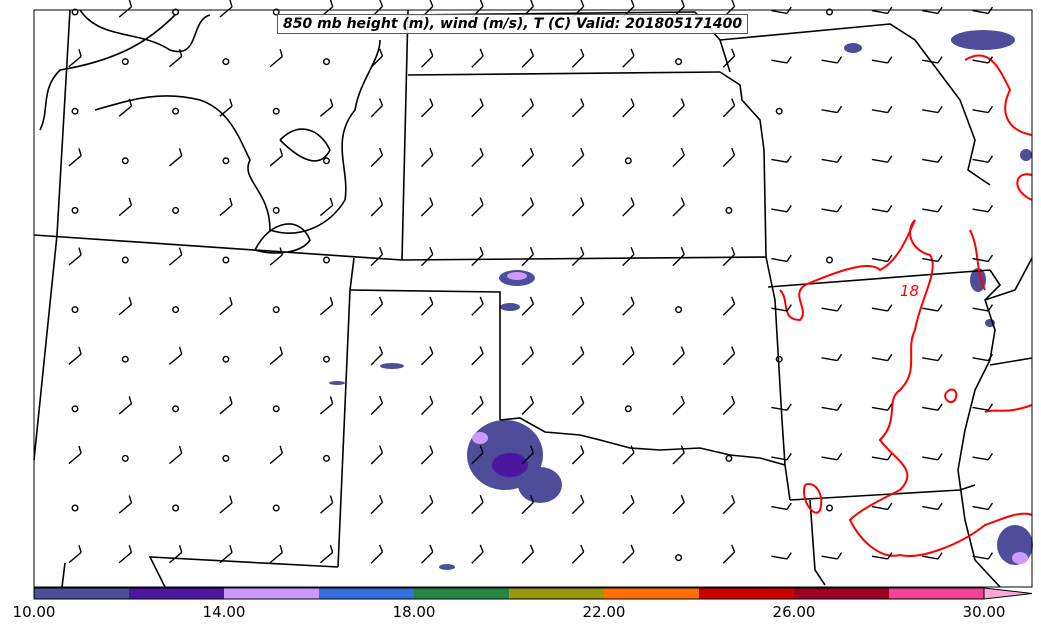 This screenshot has height=633, width=1041. I want to click on colorbar-tick-label: 22.00, so click(604, 612).